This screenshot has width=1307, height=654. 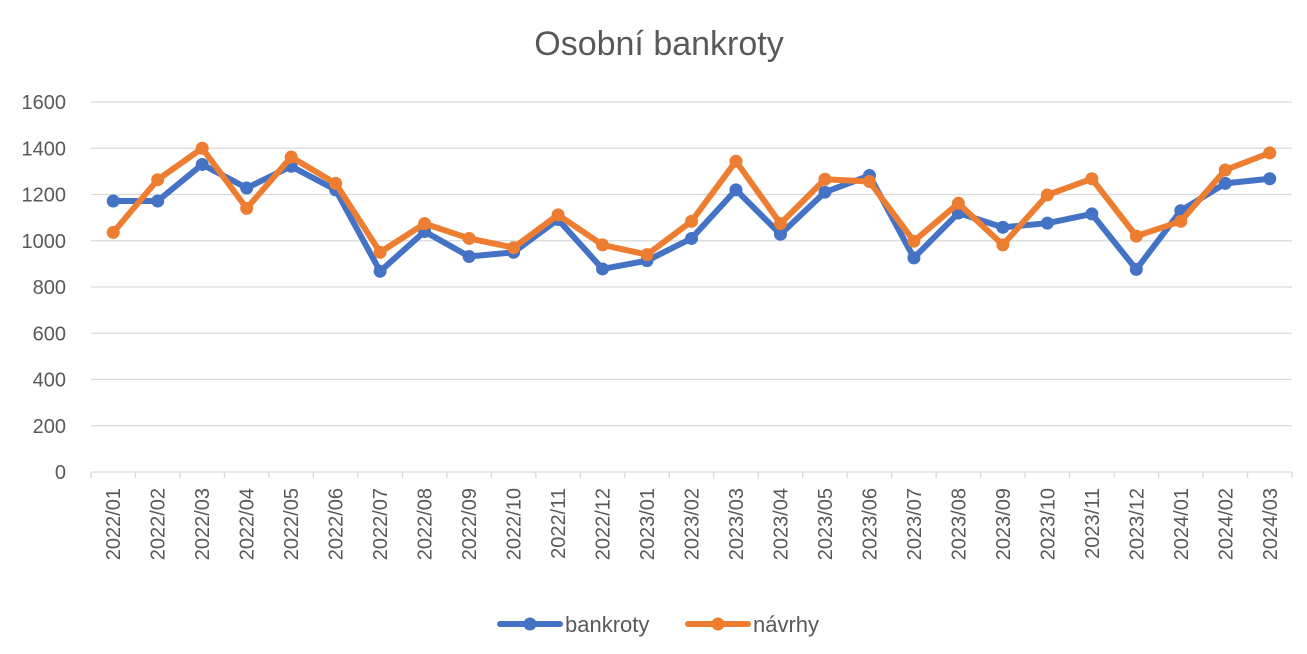 What do you see at coordinates (693, 524) in the screenshot?
I see `x-tick-label: 2023/02` at bounding box center [693, 524].